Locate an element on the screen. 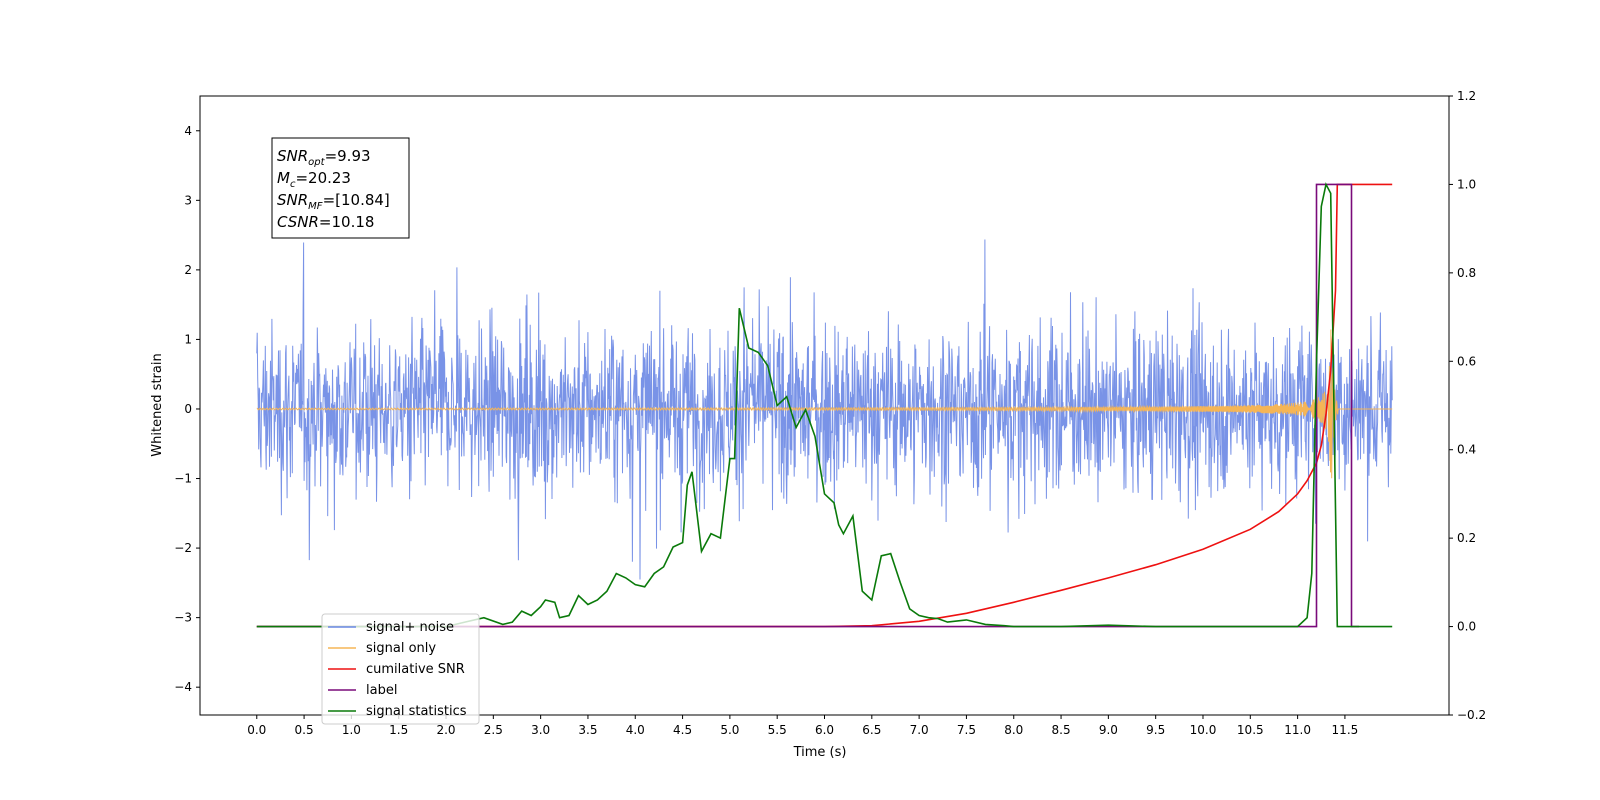 This screenshot has width=1600, height=800. legend-frame is located at coordinates (400, 669).